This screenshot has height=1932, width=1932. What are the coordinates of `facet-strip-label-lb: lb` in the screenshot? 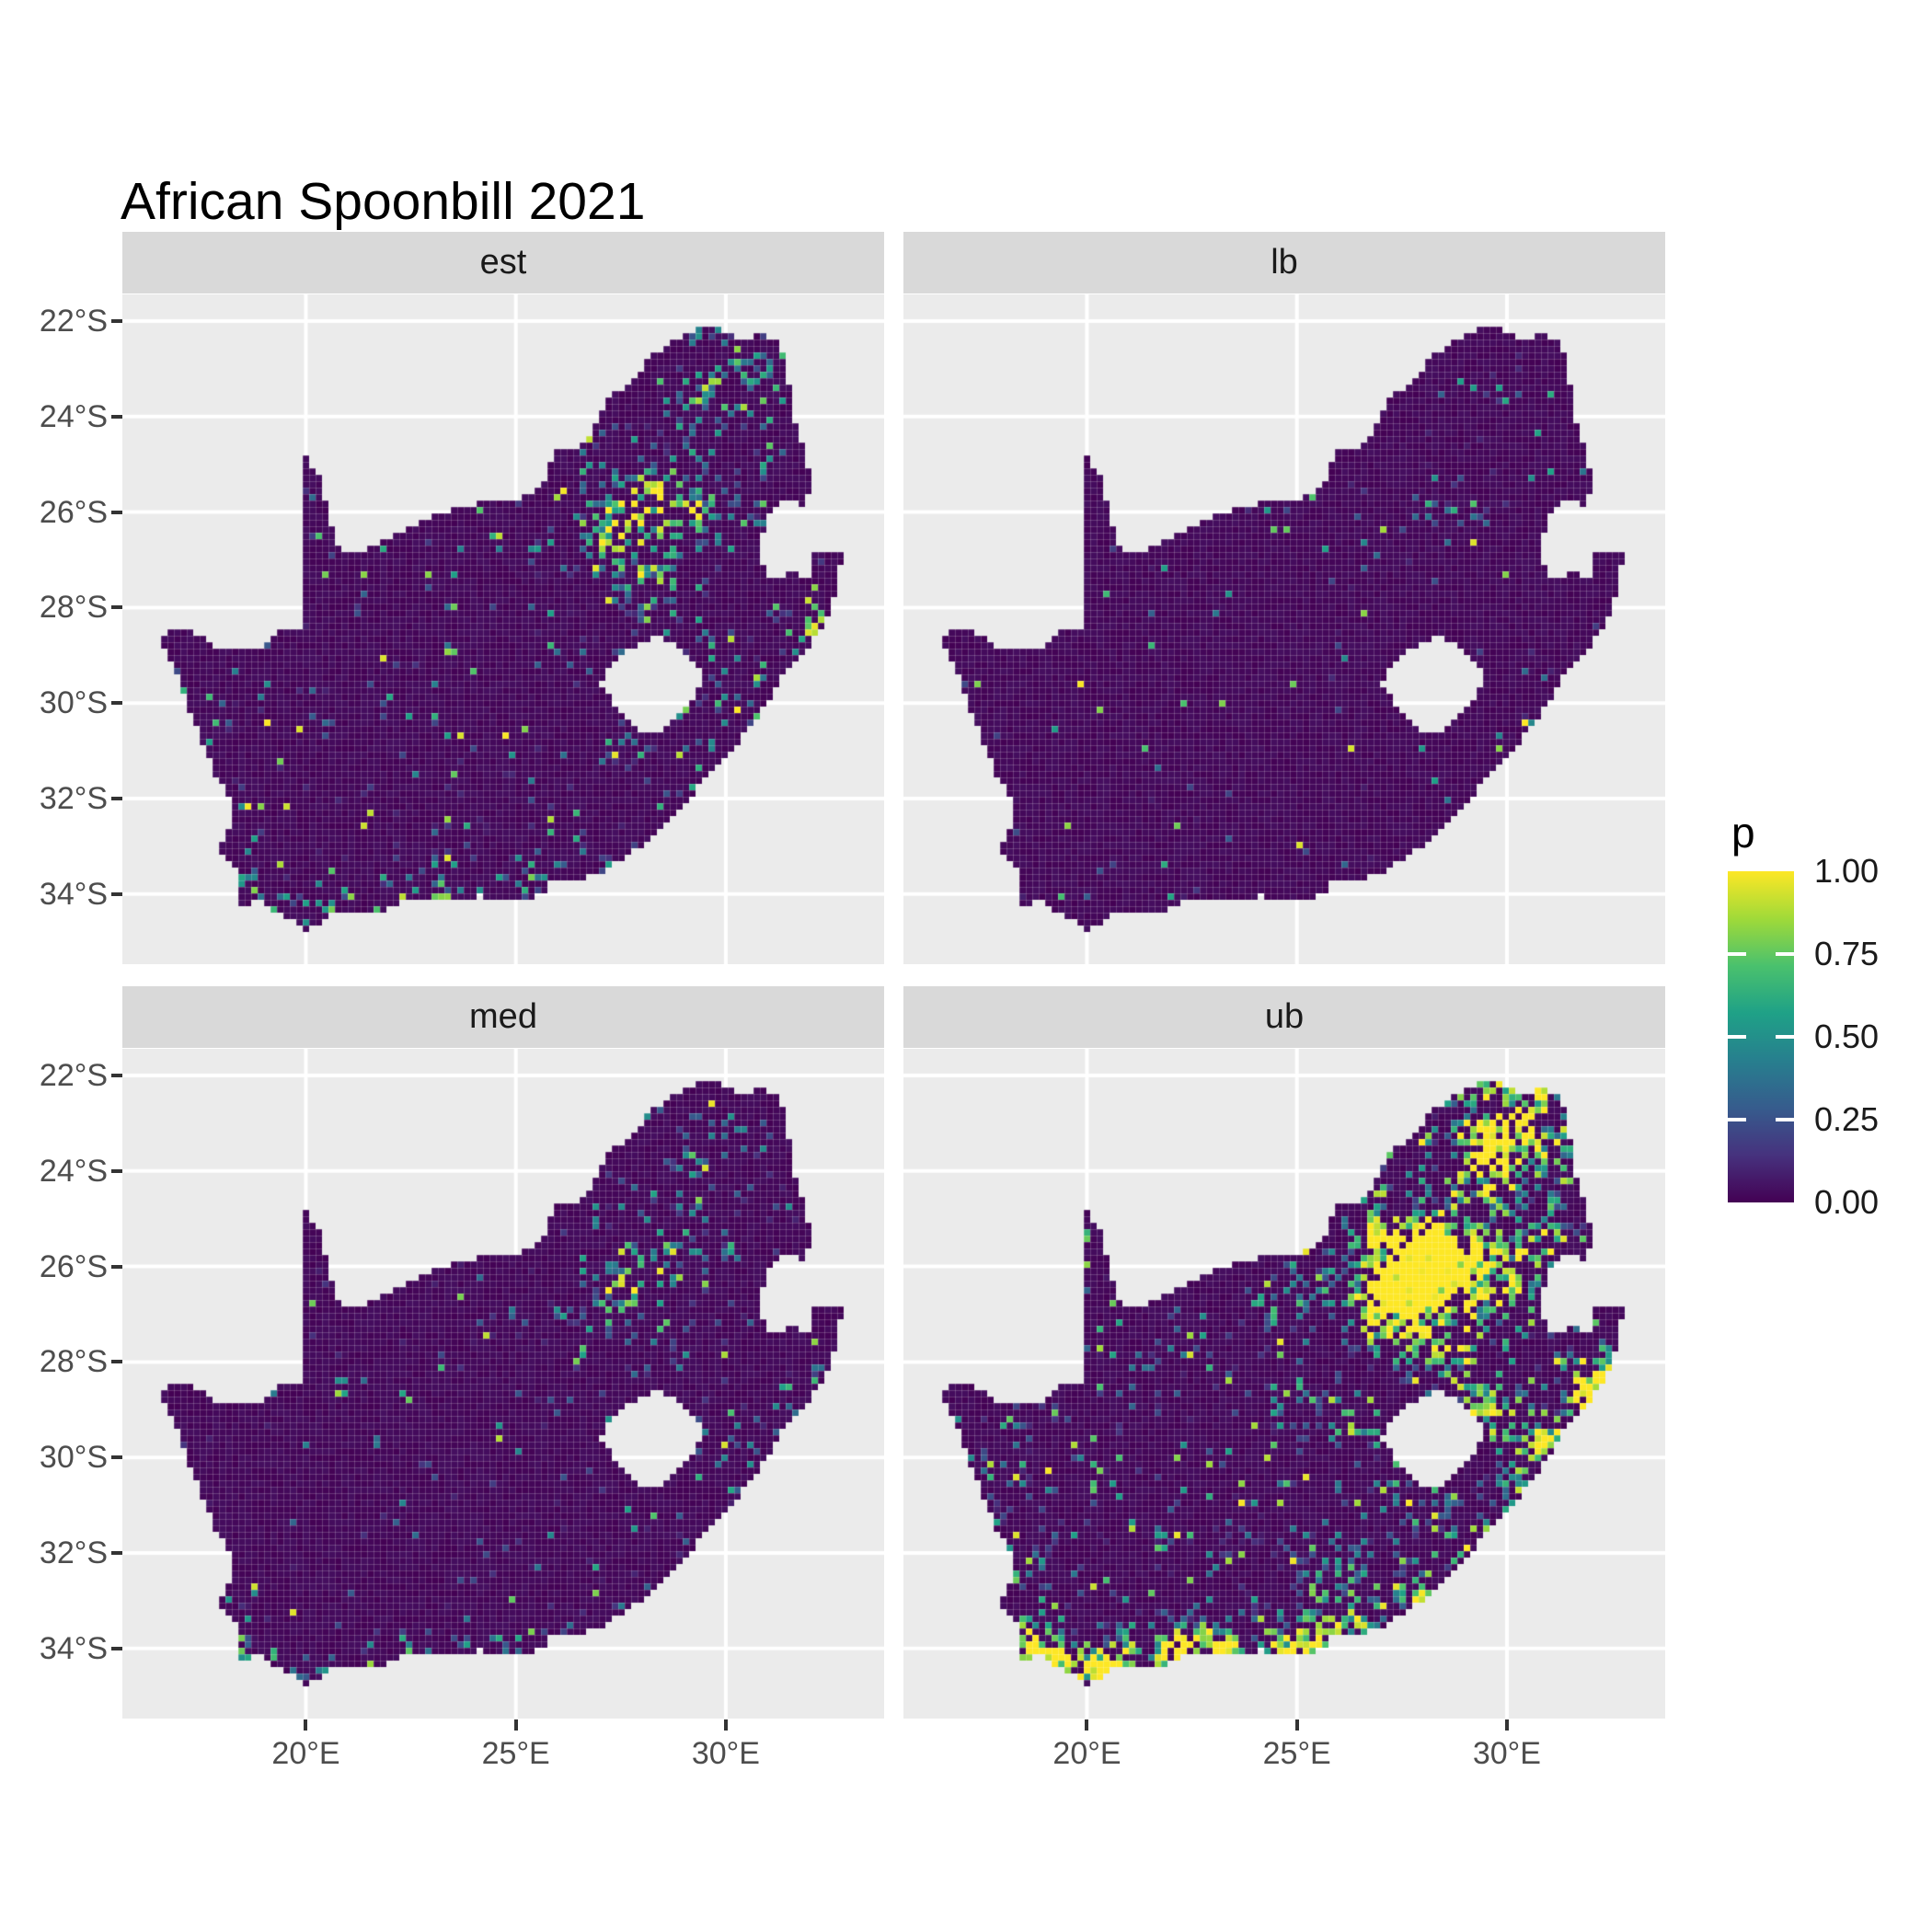 It's located at (1284, 262).